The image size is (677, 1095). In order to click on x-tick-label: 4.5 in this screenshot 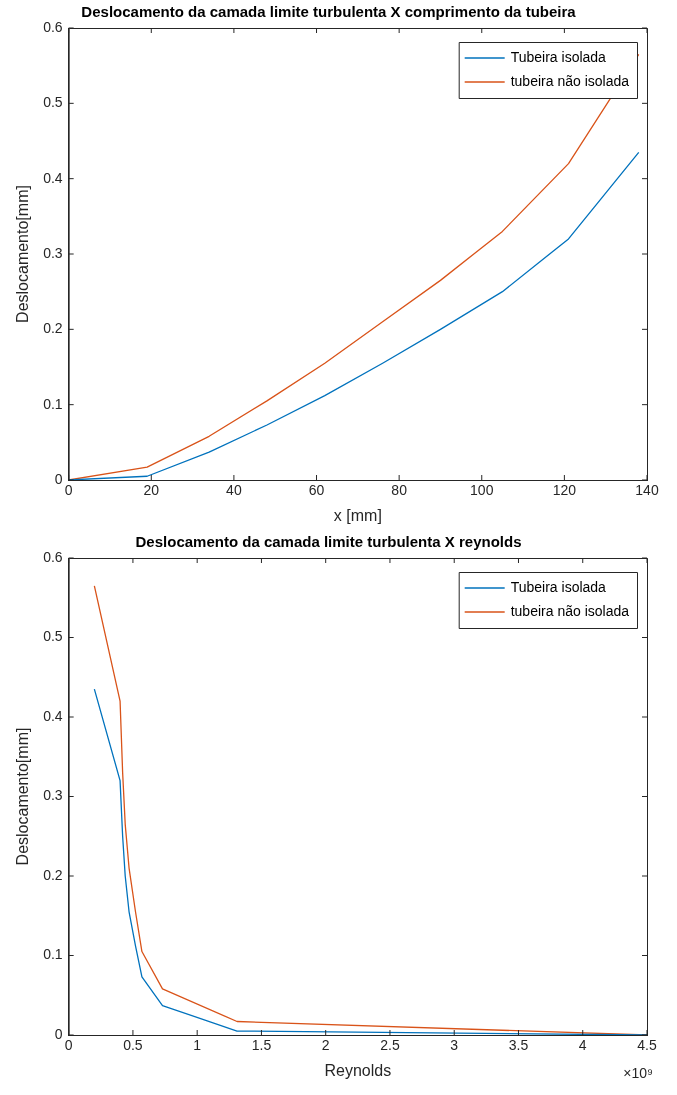, I will do `click(647, 1045)`.